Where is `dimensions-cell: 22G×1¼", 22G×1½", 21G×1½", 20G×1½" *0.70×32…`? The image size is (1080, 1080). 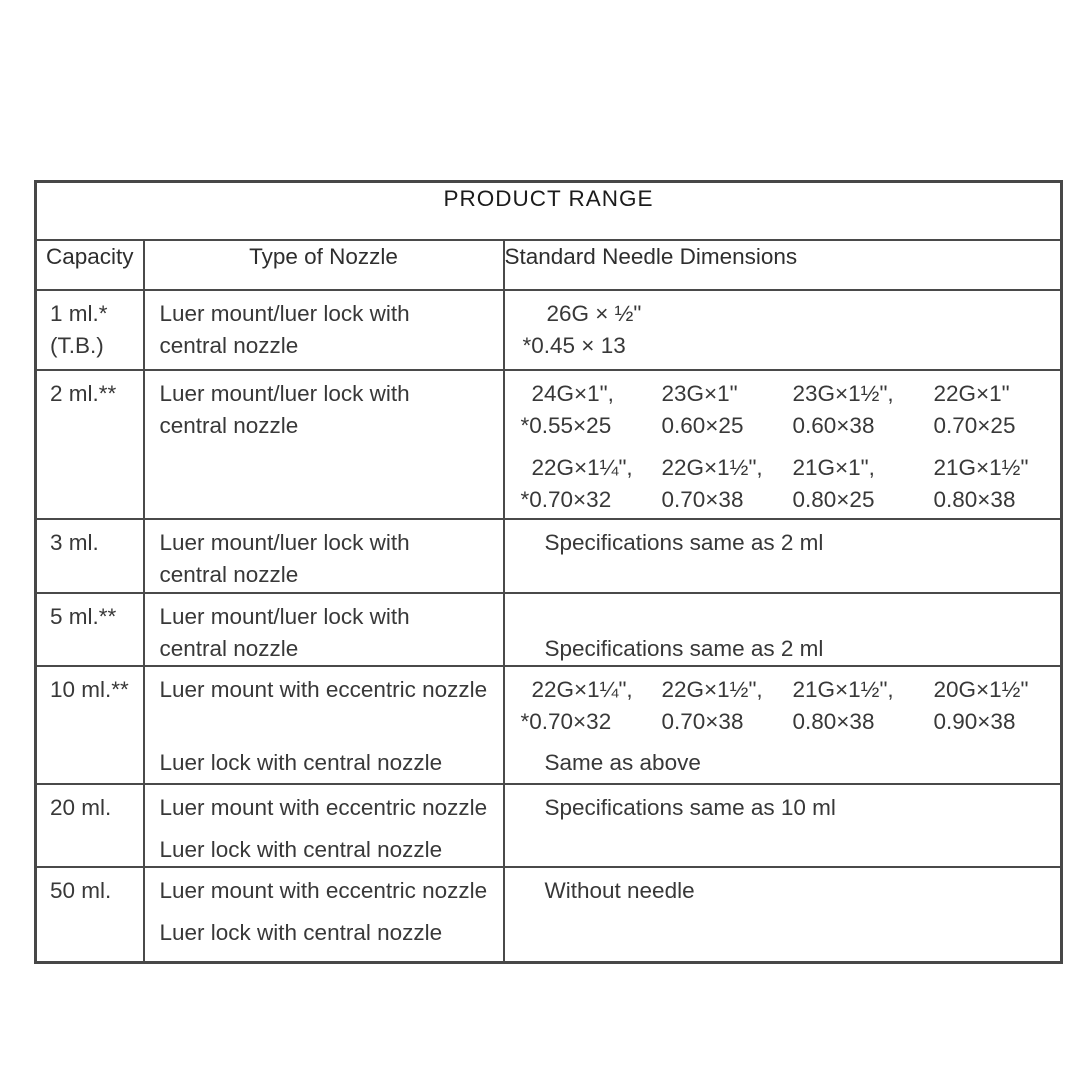 dimensions-cell: 22G×1¼", 22G×1½", 21G×1½", 20G×1½" *0.70×32… is located at coordinates (782, 724).